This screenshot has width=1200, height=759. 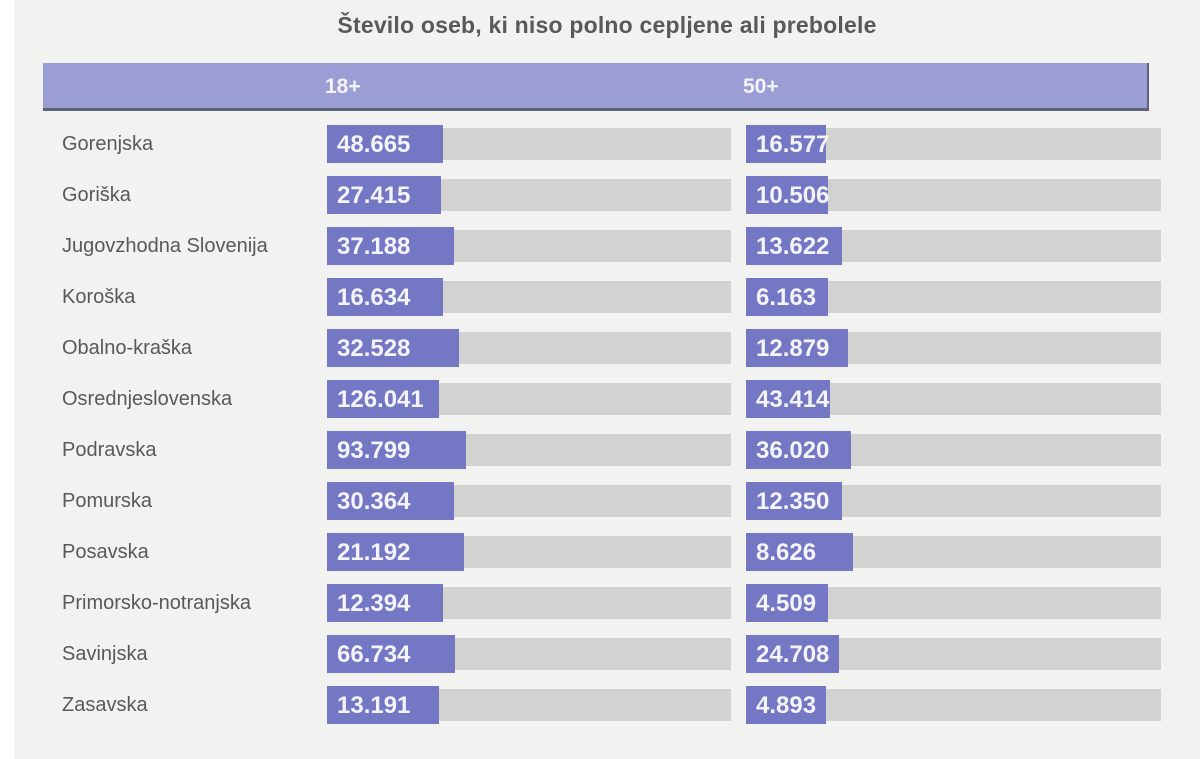 I want to click on table-row: Osrednjeslovenska 126.041 43.414, so click(x=607, y=399).